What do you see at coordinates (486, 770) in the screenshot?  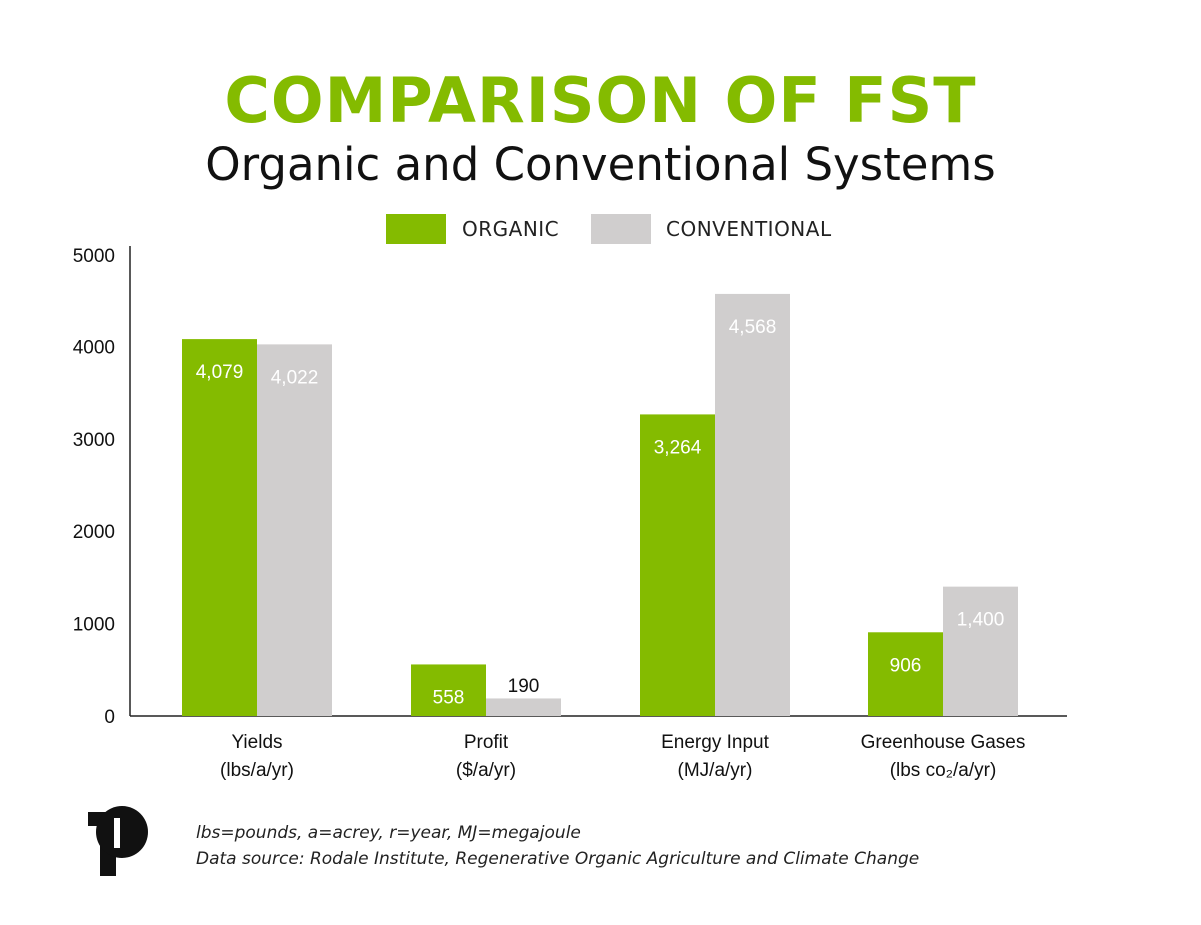 I see `x-category-unit-label: ($/a/yr)` at bounding box center [486, 770].